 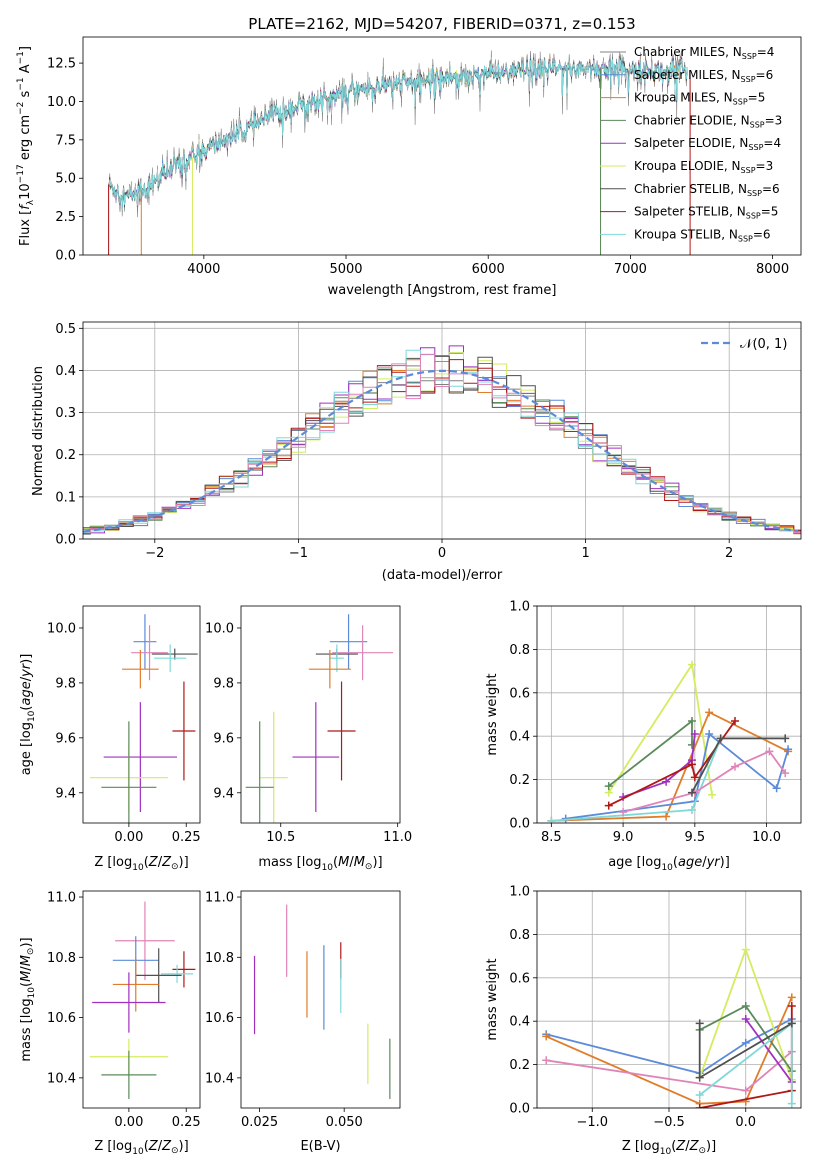 What do you see at coordinates (708, 121) in the screenshot?
I see `legend-entry: Chabrier ELODIE, NSSP=3` at bounding box center [708, 121].